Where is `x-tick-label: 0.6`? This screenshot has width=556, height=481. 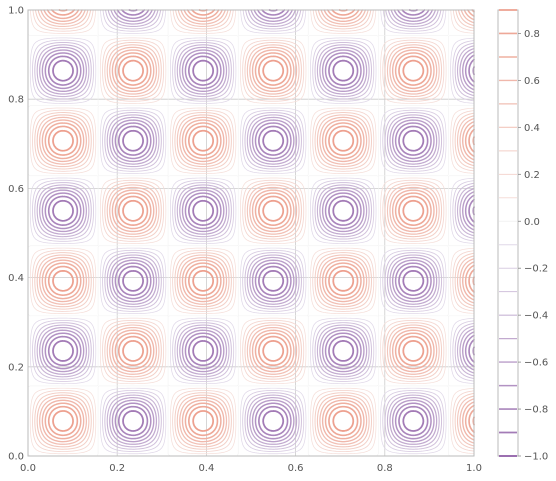 x-tick-label: 0.6 is located at coordinates (296, 468).